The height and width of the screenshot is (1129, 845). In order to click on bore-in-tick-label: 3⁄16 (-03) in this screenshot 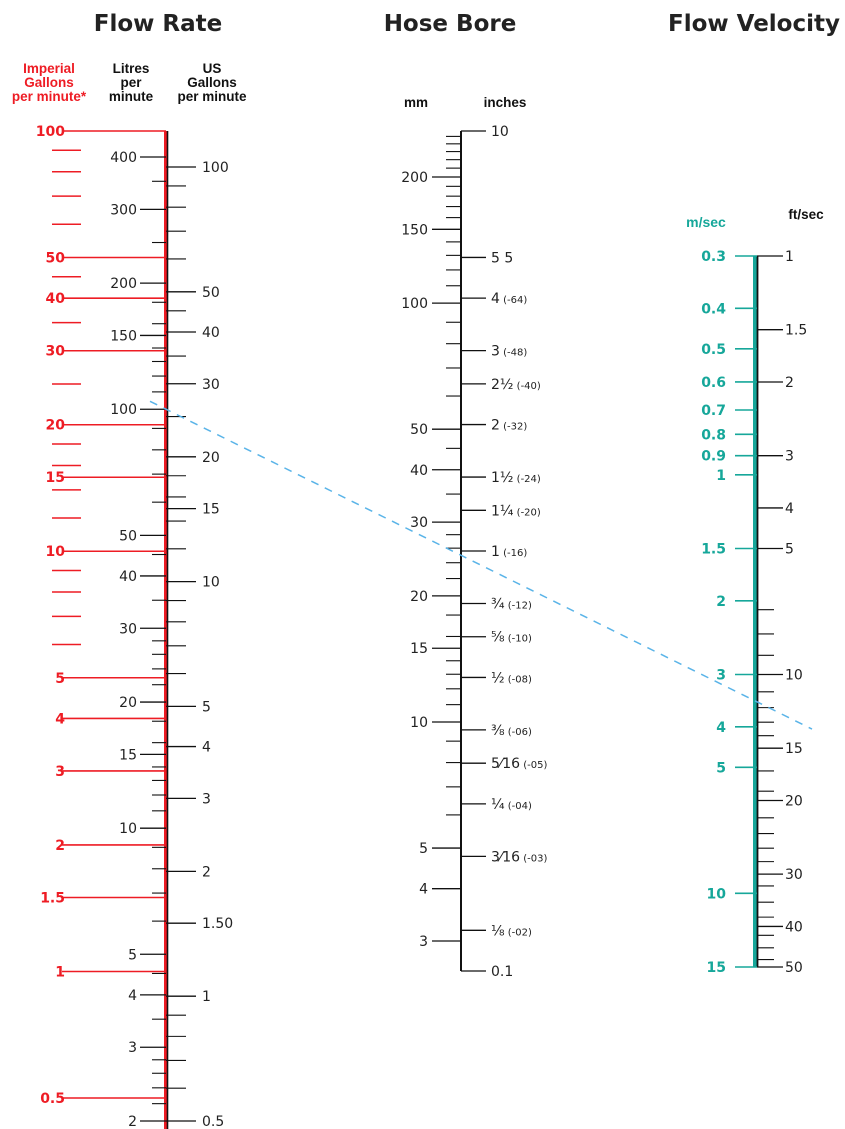, I will do `click(519, 857)`.